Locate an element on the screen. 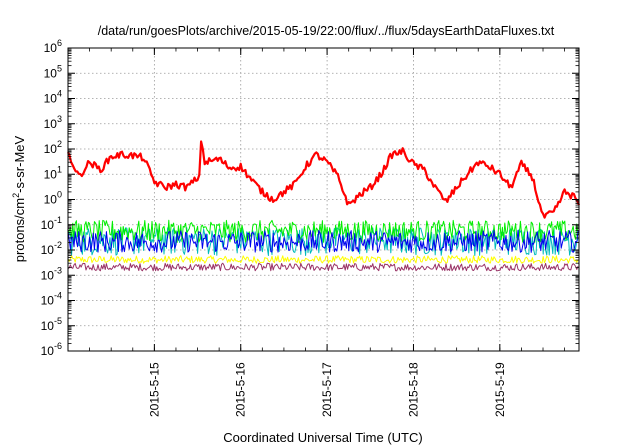 The height and width of the screenshot is (448, 640). x-tick-label: 2015-5-16 is located at coordinates (241, 389).